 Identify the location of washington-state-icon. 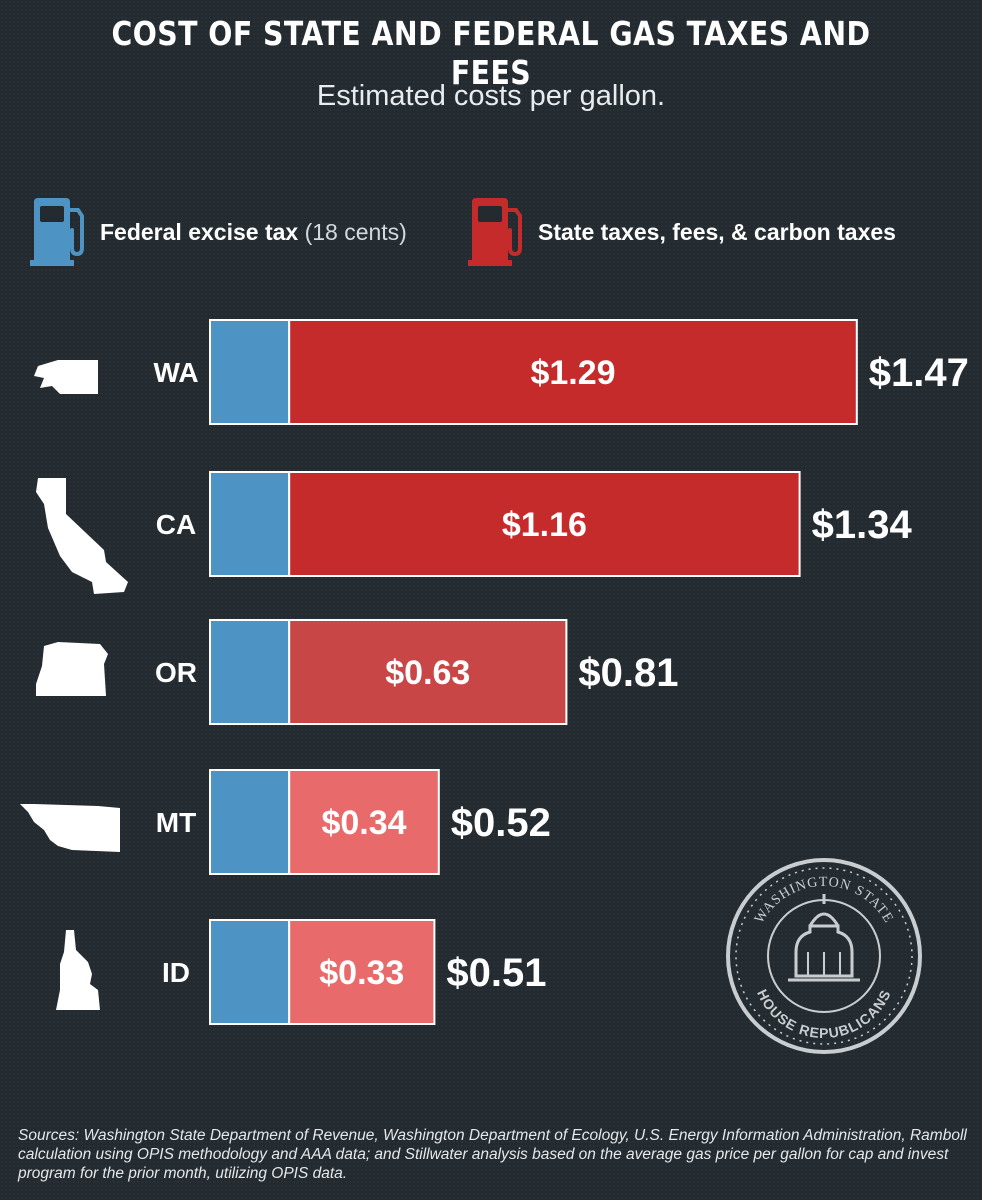
(66, 377).